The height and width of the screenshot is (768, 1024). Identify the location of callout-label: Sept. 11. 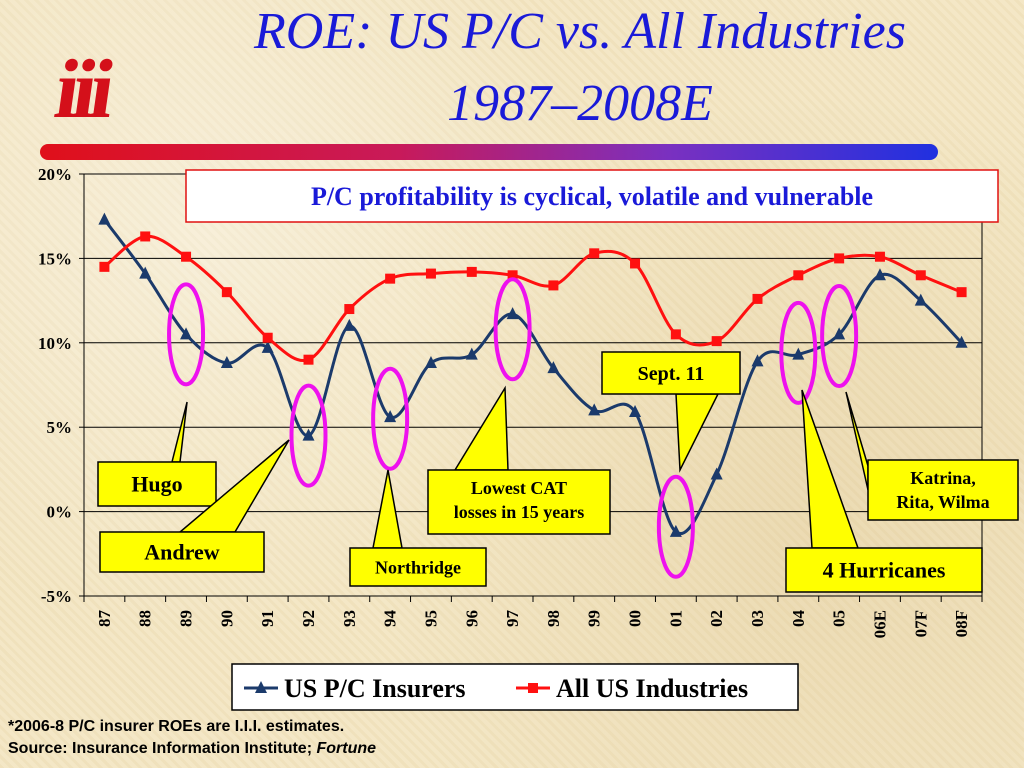
(671, 374).